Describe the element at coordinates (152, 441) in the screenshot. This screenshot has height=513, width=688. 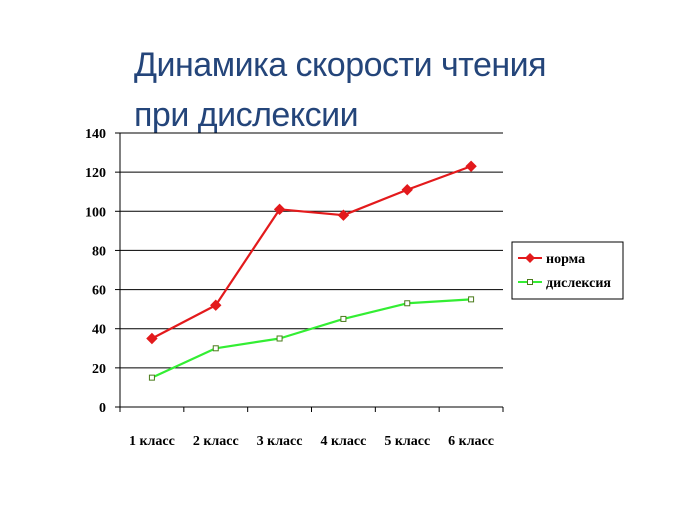
I see `x-tick-label: 1 класс` at that location.